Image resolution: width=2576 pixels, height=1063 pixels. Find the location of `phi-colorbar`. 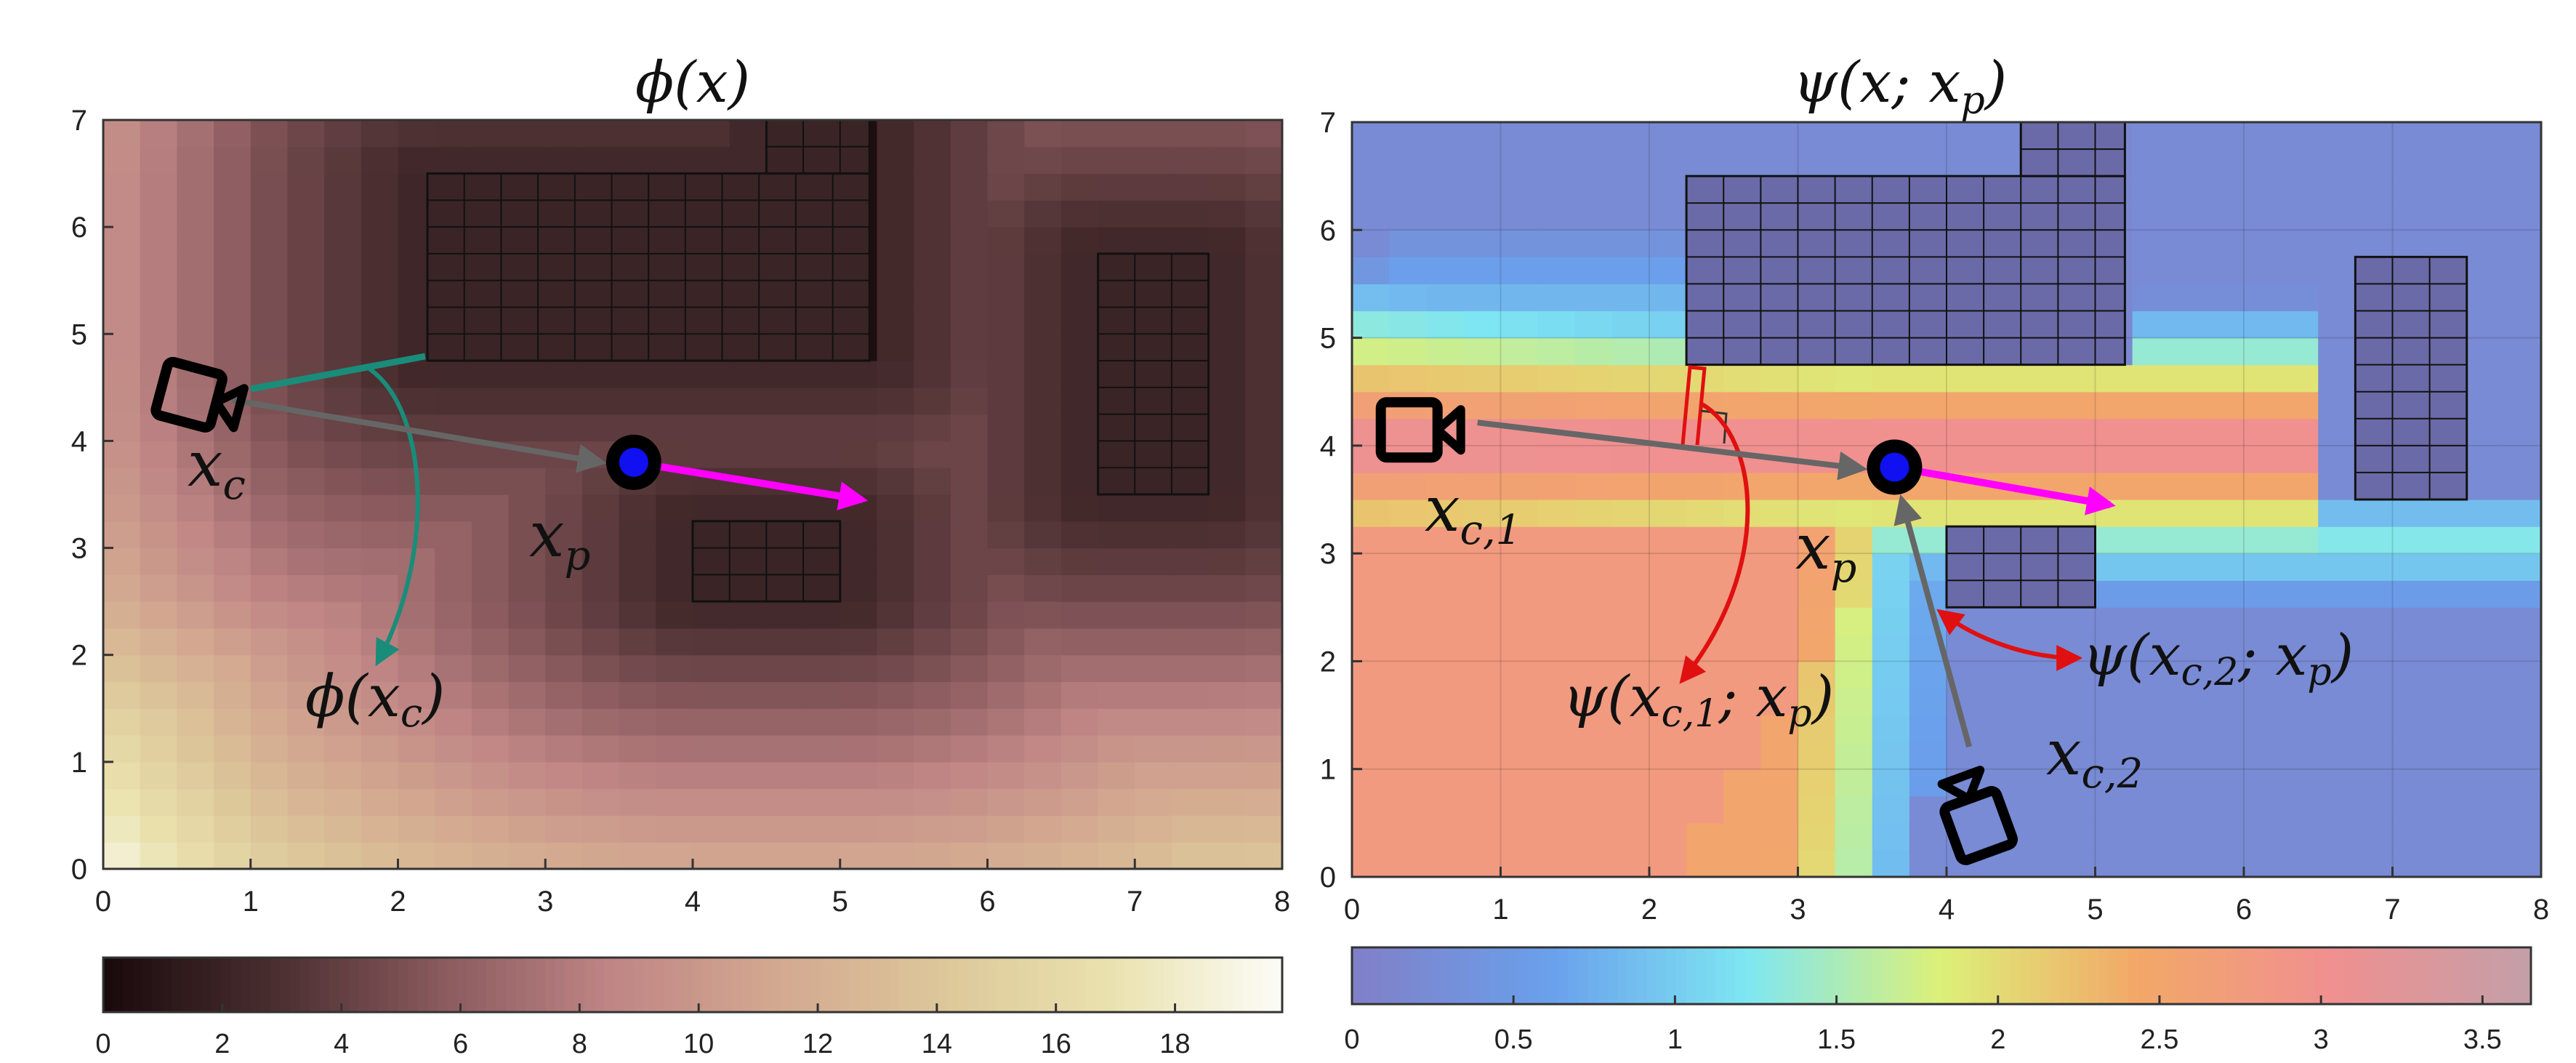

phi-colorbar is located at coordinates (693, 985).